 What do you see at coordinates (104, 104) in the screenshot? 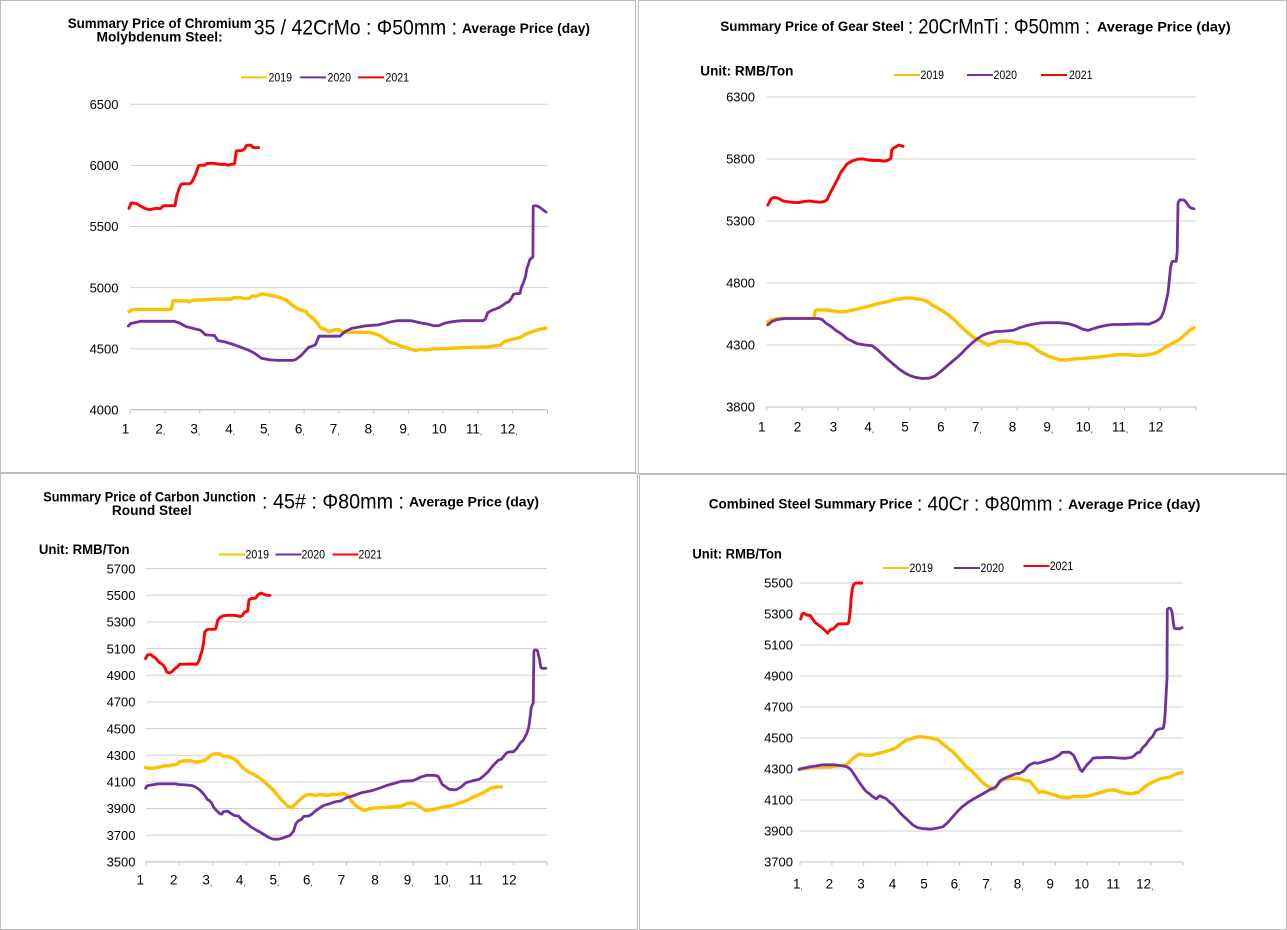
I see `svg-text: 6500` at bounding box center [104, 104].